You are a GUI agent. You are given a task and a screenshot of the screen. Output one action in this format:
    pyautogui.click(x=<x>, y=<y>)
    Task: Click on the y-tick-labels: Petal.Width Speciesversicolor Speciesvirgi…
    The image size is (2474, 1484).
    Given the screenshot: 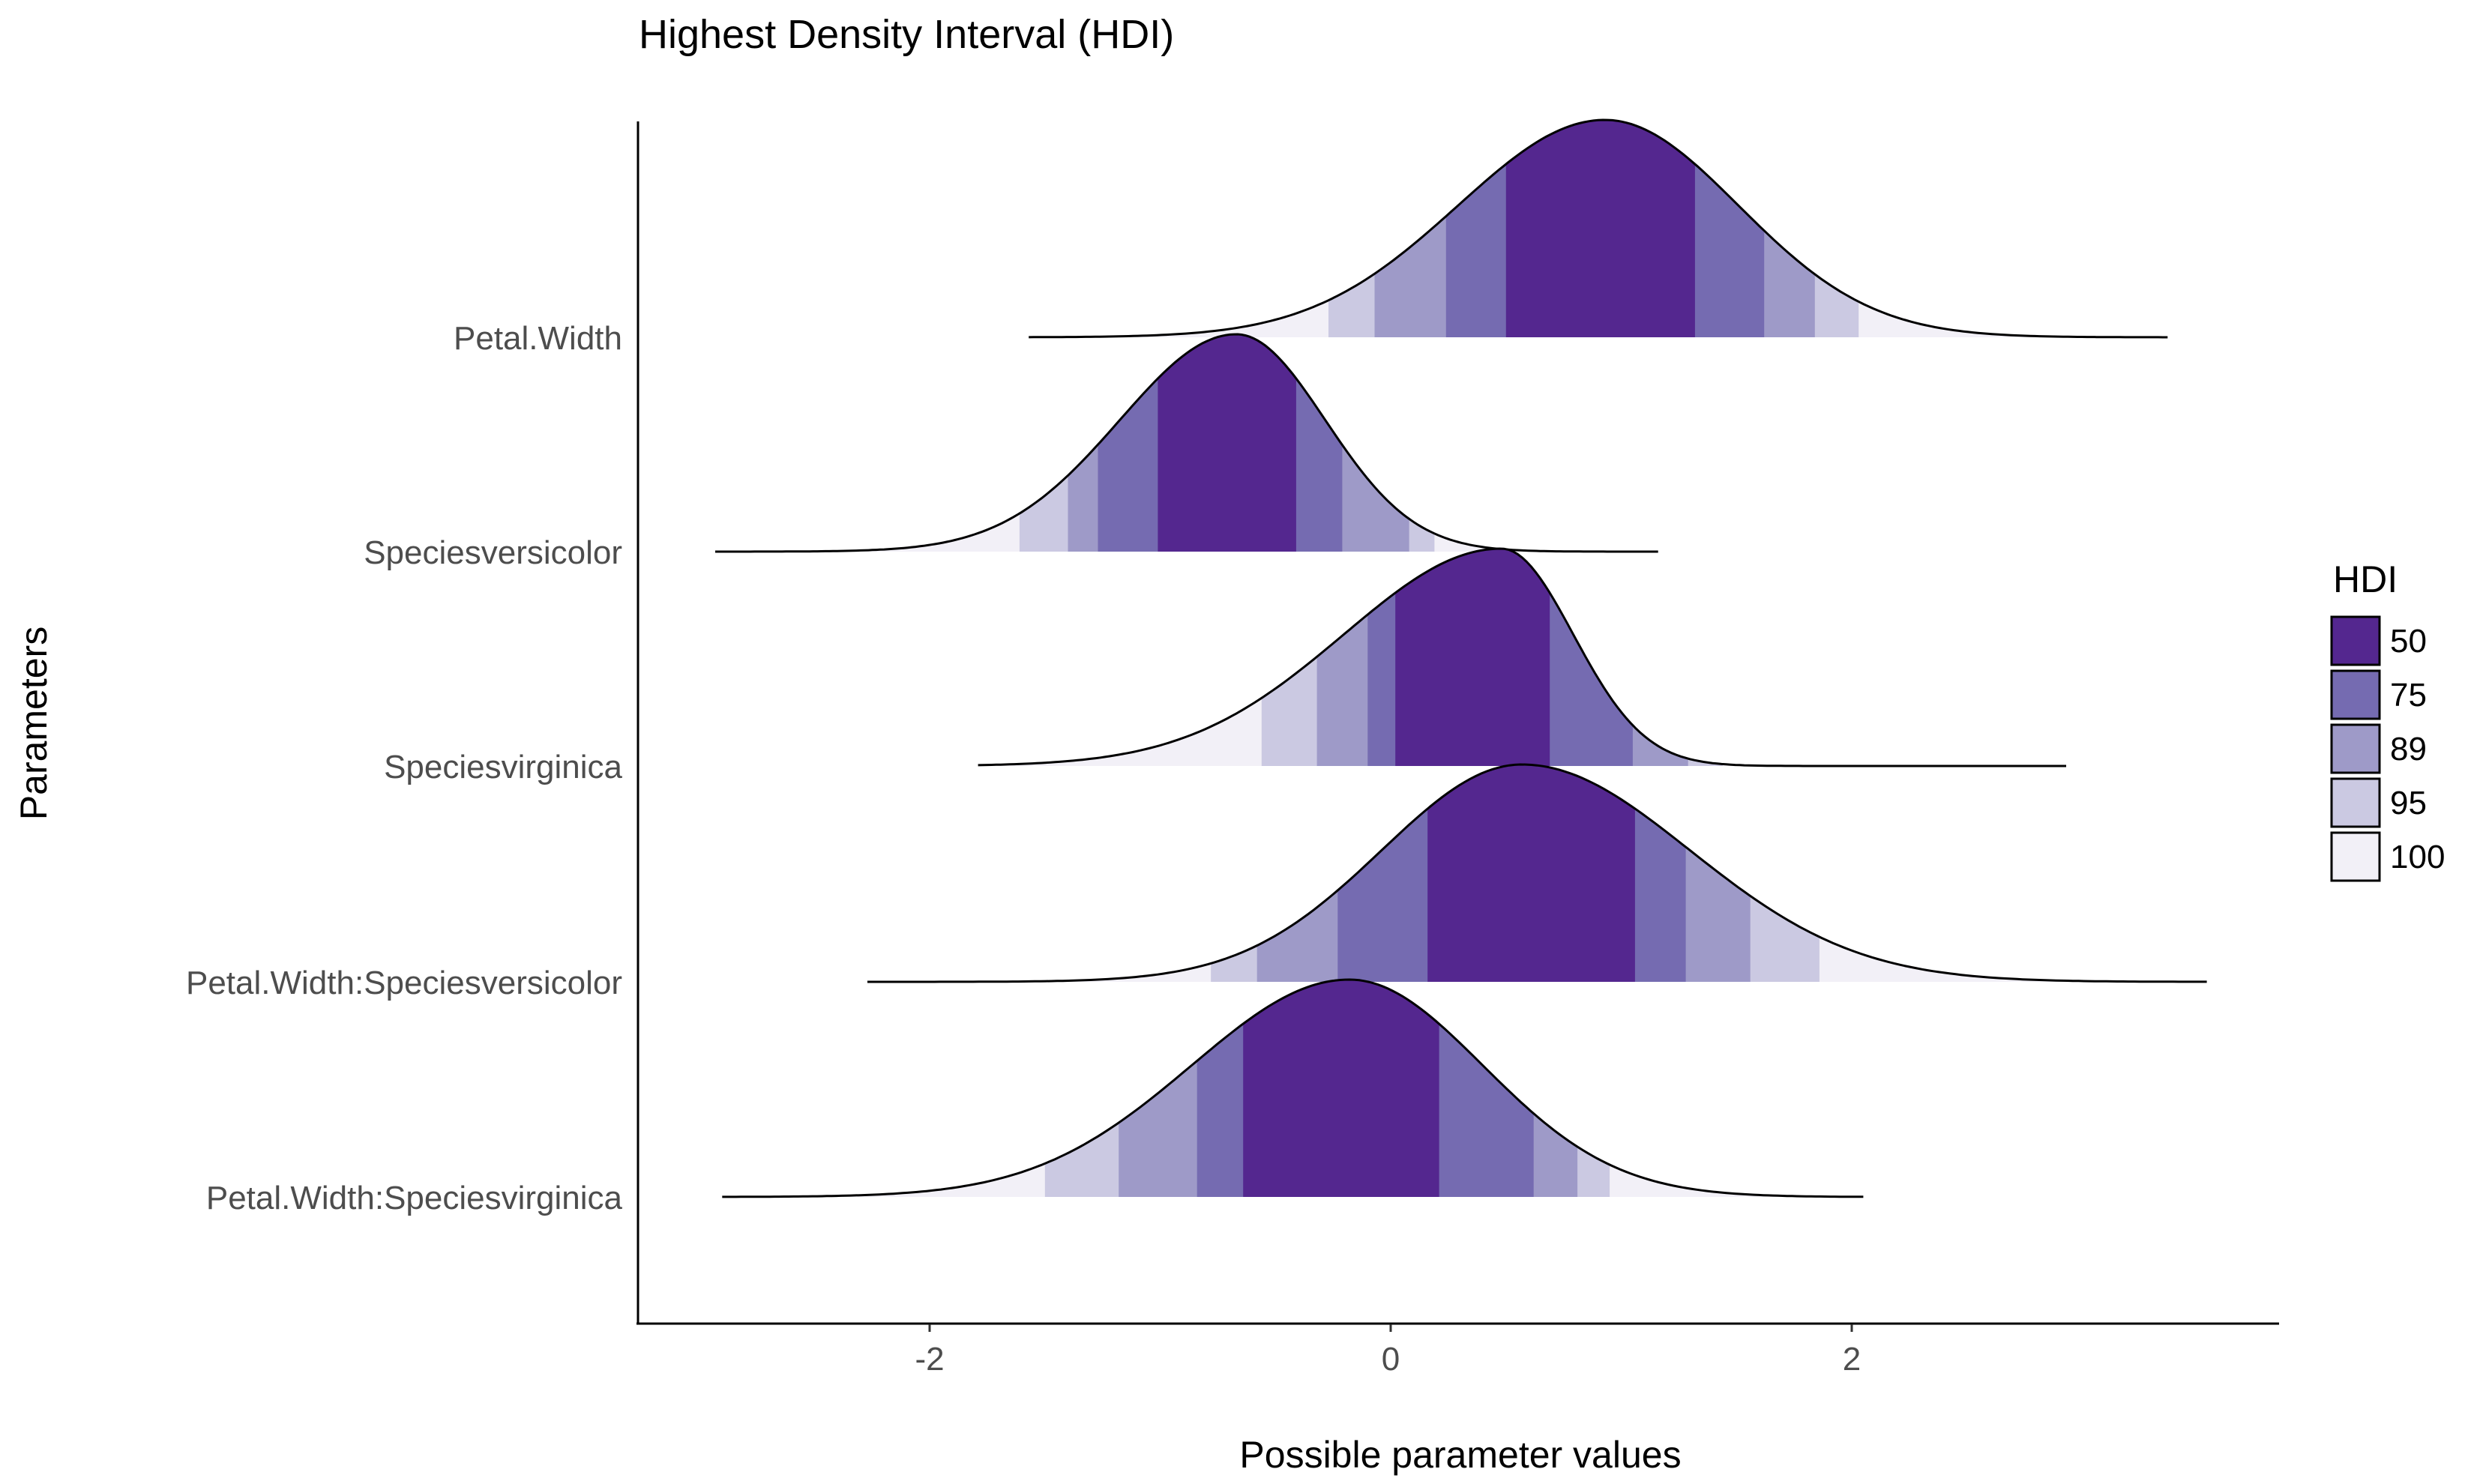 What is the action you would take?
    pyautogui.click(x=404, y=768)
    